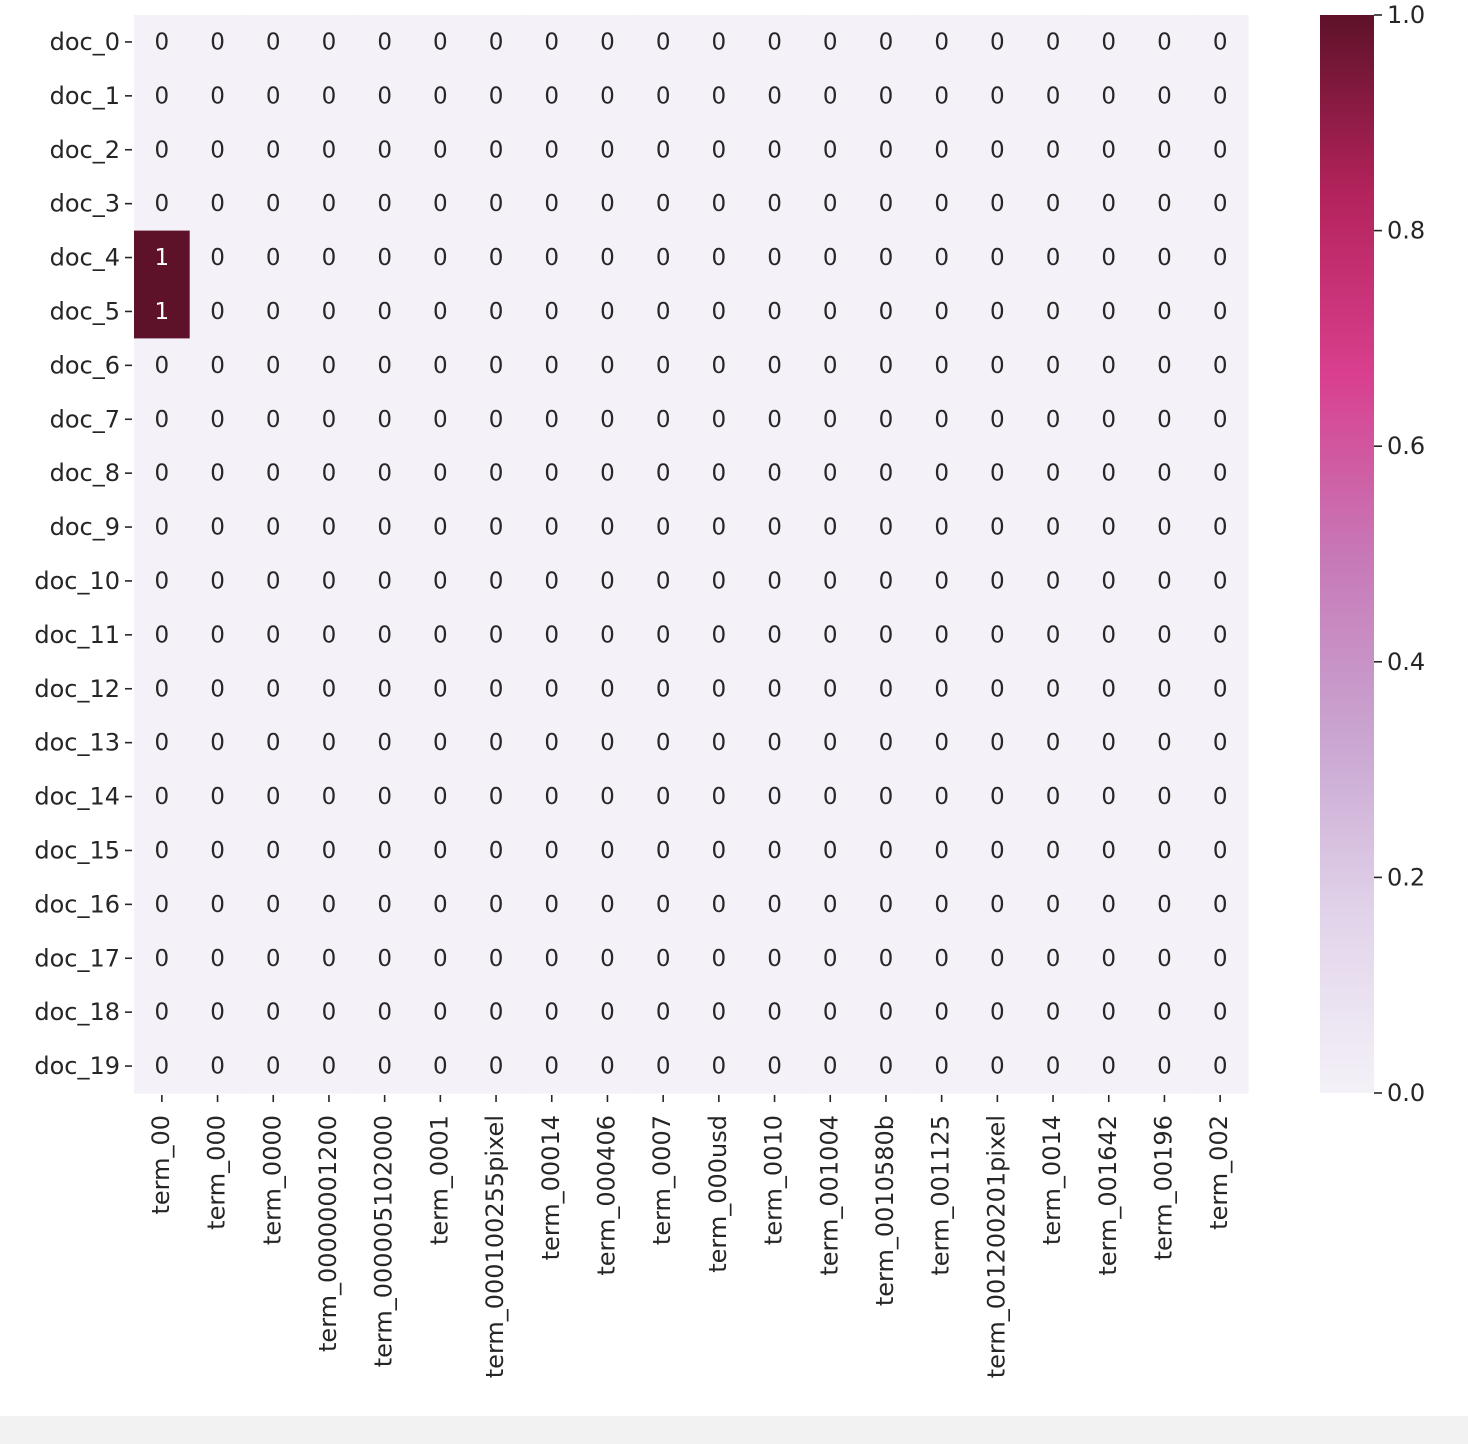 The width and height of the screenshot is (1468, 1444). I want to click on row-label: doc_2, so click(85, 150).